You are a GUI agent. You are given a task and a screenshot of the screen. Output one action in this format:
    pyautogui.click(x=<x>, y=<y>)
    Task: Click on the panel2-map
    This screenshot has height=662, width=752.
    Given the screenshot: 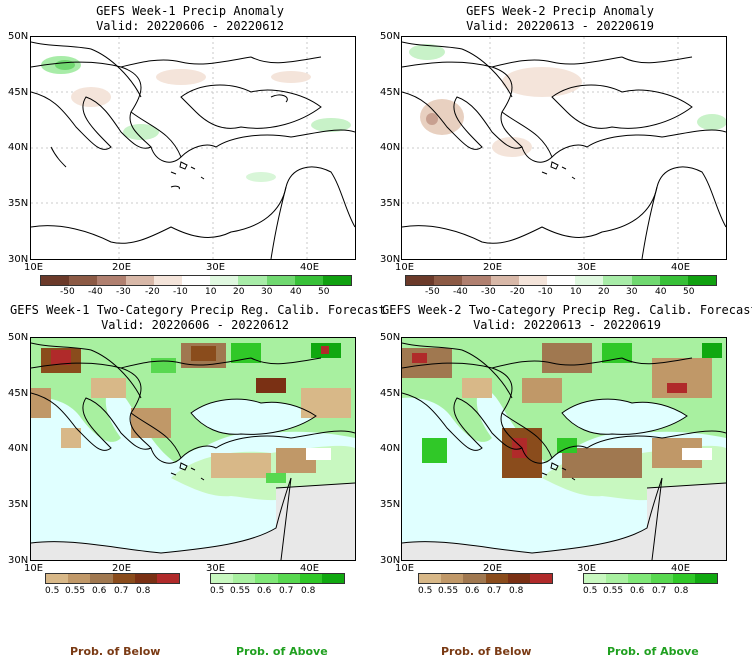 What is the action you would take?
    pyautogui.click(x=564, y=148)
    